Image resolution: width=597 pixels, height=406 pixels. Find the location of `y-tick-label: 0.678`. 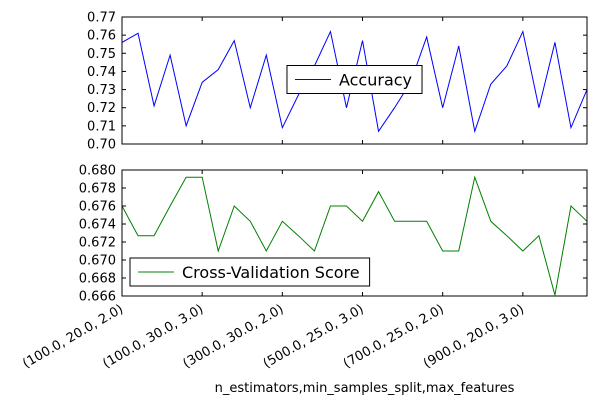

y-tick-label: 0.678 is located at coordinates (97, 189).